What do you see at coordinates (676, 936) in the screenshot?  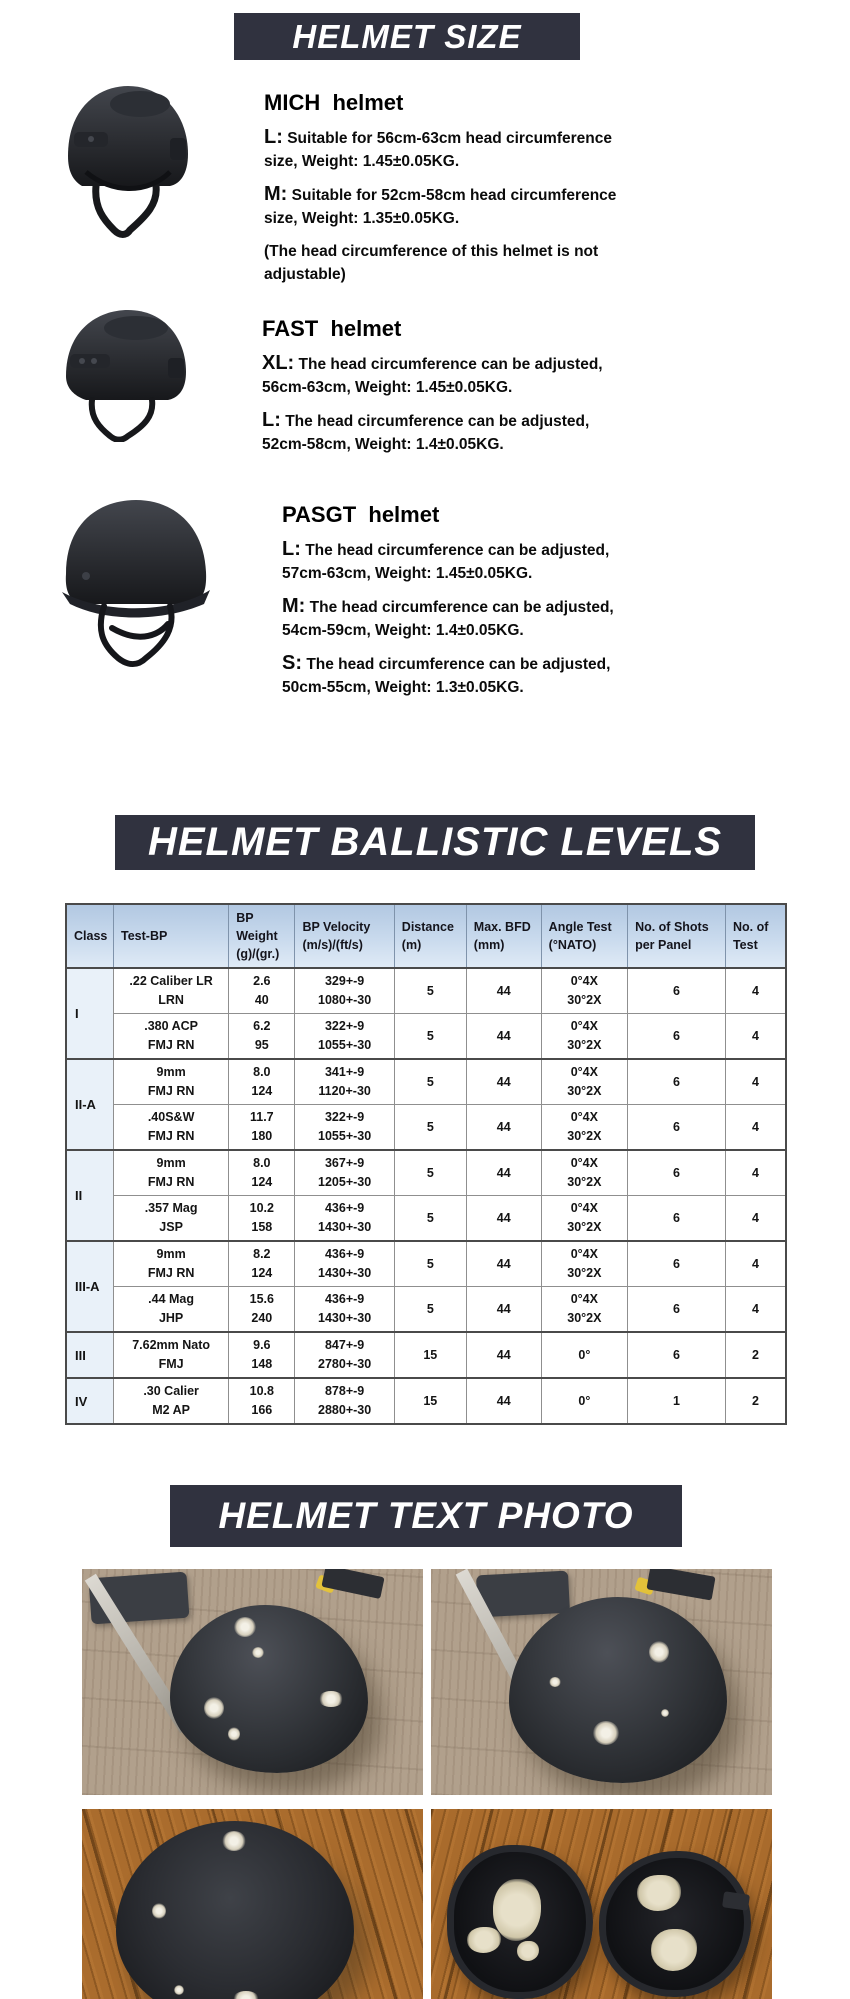 I see `column-header: No. of Shots per Panel` at bounding box center [676, 936].